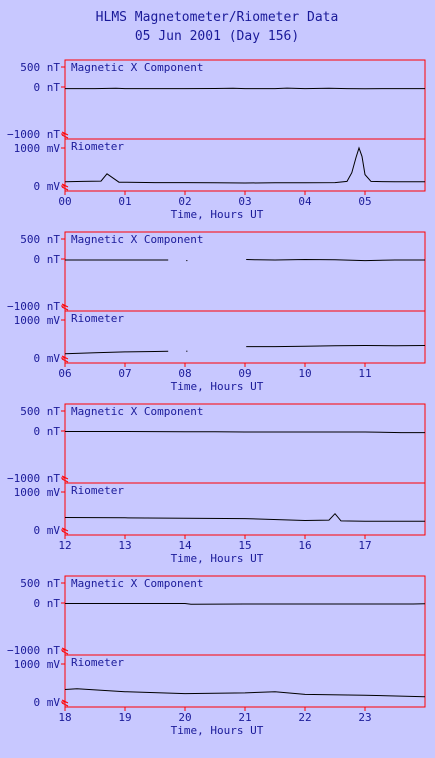 Image resolution: width=435 pixels, height=758 pixels. What do you see at coordinates (244, 373) in the screenshot?
I see `x-tick-label: 09` at bounding box center [244, 373].